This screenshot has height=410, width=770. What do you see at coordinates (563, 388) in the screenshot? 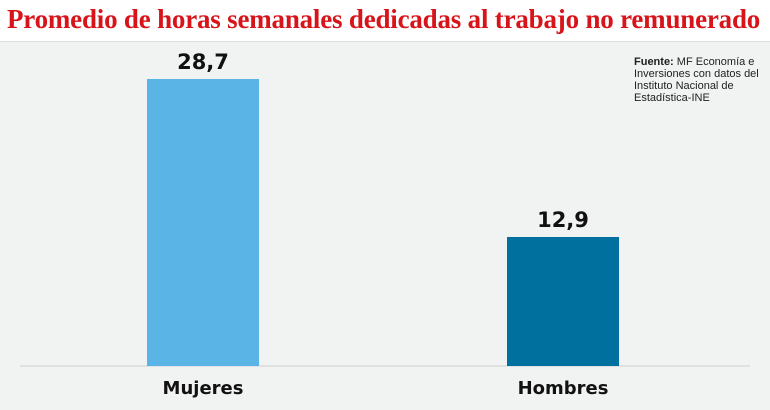
I see `category-label-hombres: Hombres` at bounding box center [563, 388].